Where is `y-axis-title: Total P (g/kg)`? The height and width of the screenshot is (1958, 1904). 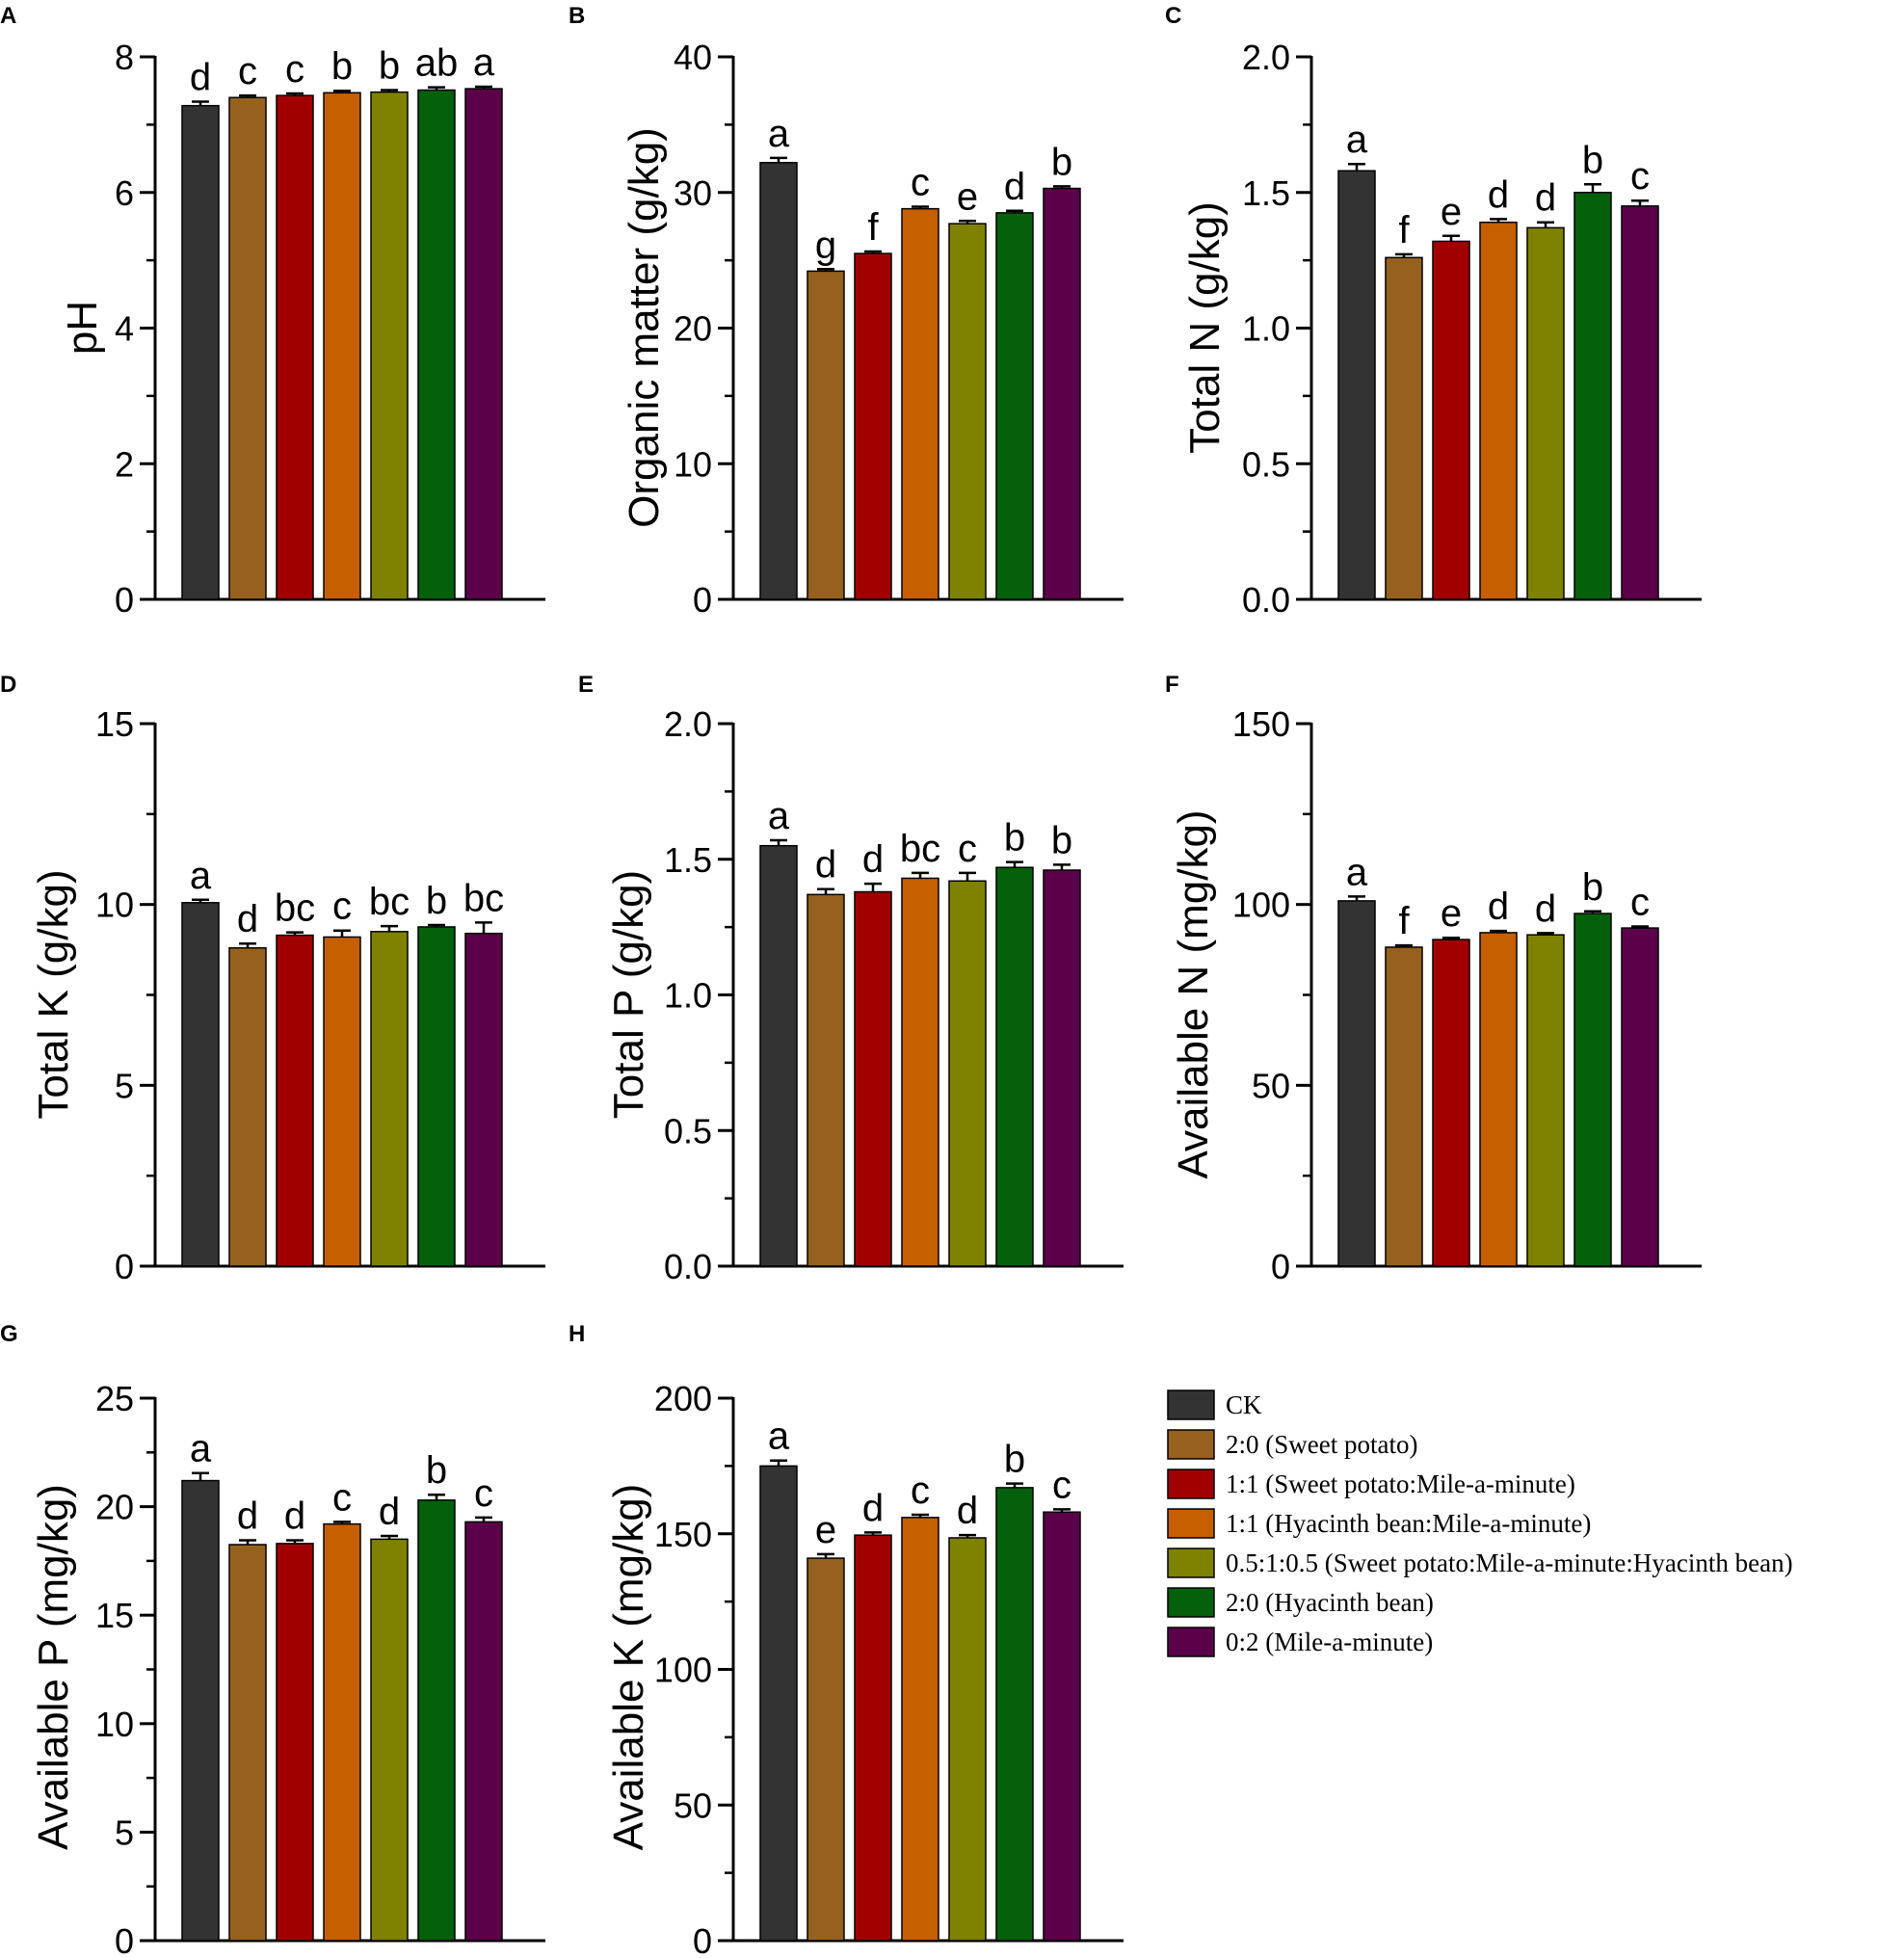 y-axis-title: Total P (g/kg) is located at coordinates (628, 994).